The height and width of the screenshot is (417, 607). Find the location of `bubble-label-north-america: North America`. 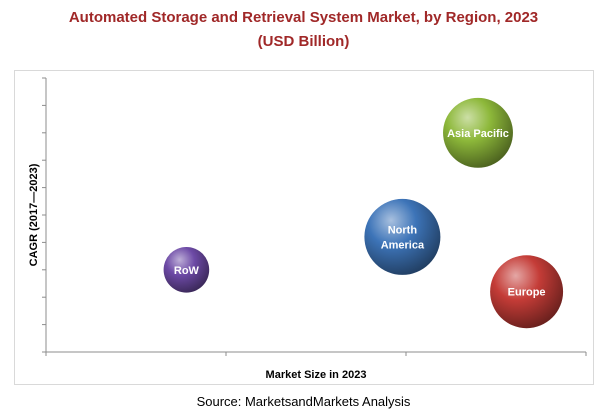

bubble-label-north-america: North America is located at coordinates (403, 237).